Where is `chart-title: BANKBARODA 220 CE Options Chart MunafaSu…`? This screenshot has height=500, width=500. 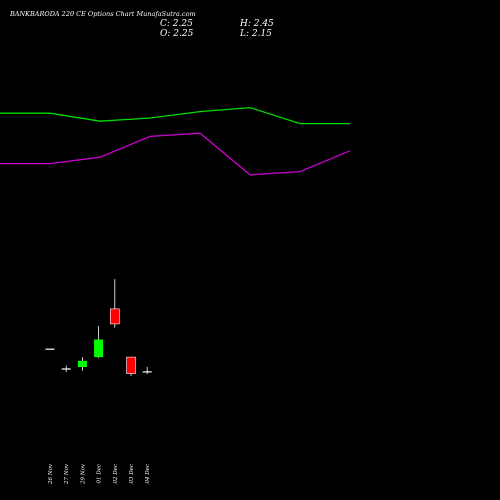
chart-title: BANKBARODA 220 CE Options Chart MunafaSu… is located at coordinates (102, 14).